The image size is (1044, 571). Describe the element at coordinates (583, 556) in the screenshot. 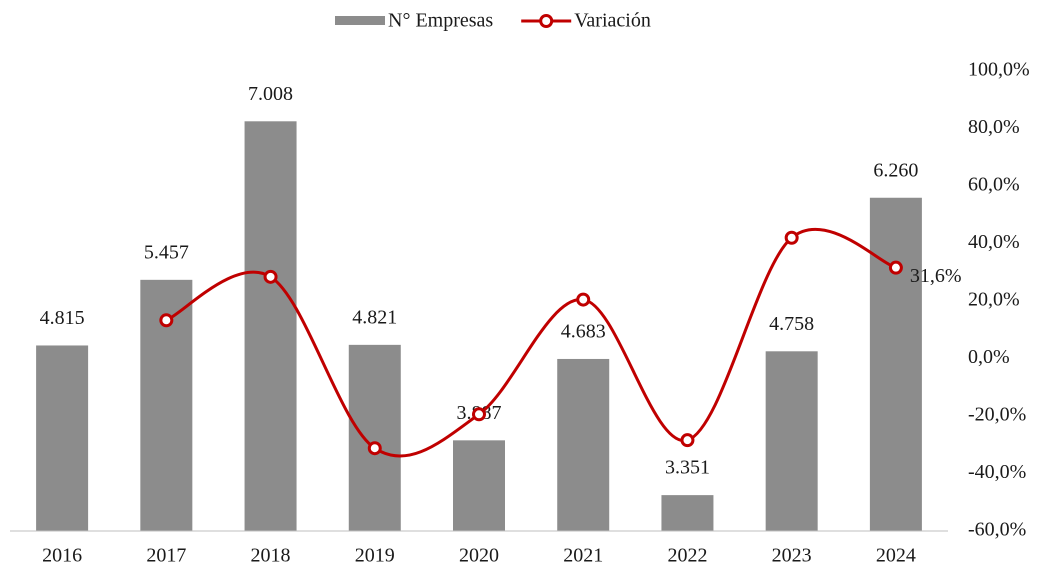

I see `x-tick-label: 2021` at that location.